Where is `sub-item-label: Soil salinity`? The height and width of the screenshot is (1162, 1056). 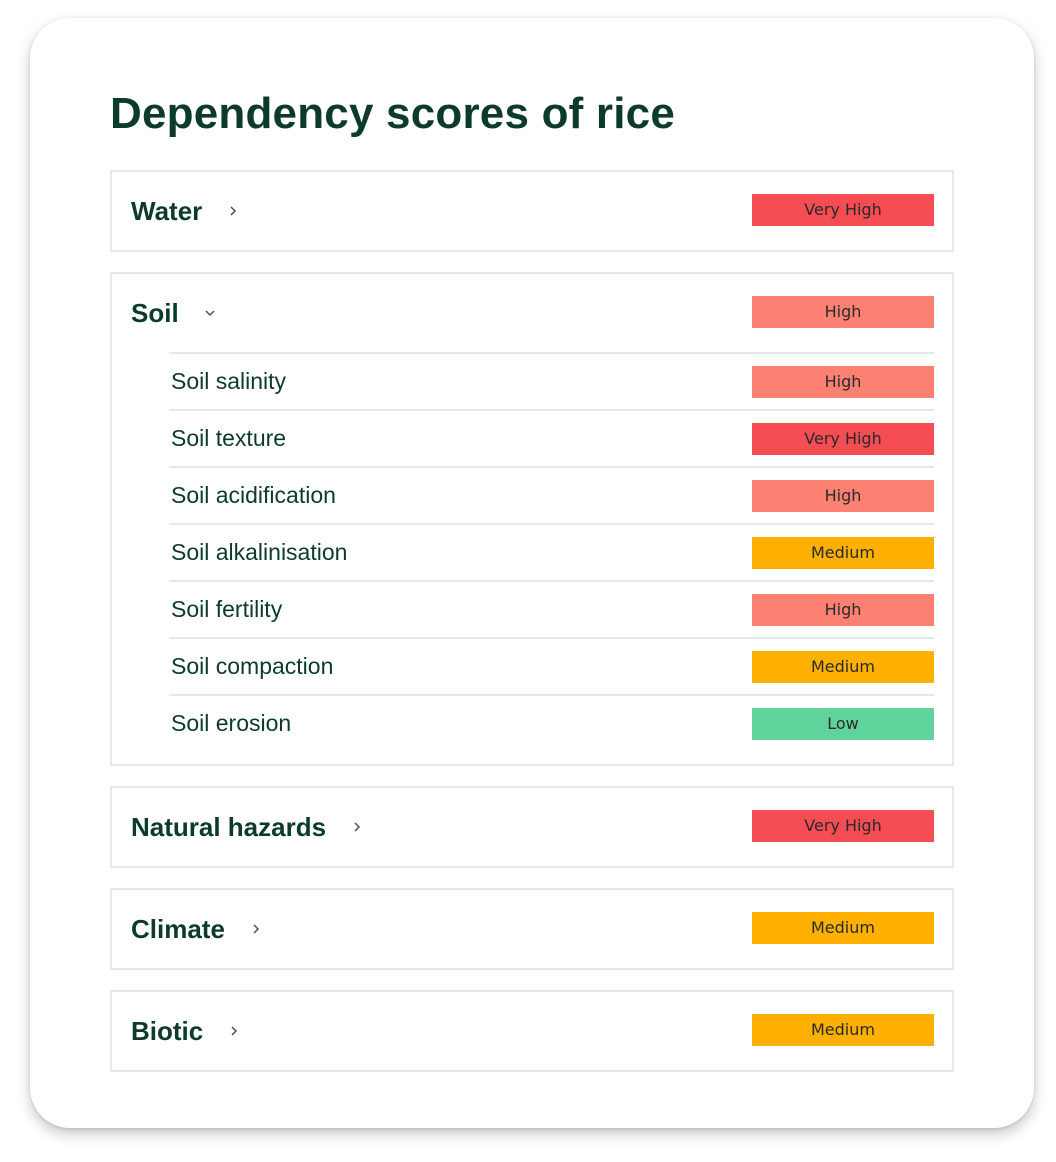 sub-item-label: Soil salinity is located at coordinates (229, 381).